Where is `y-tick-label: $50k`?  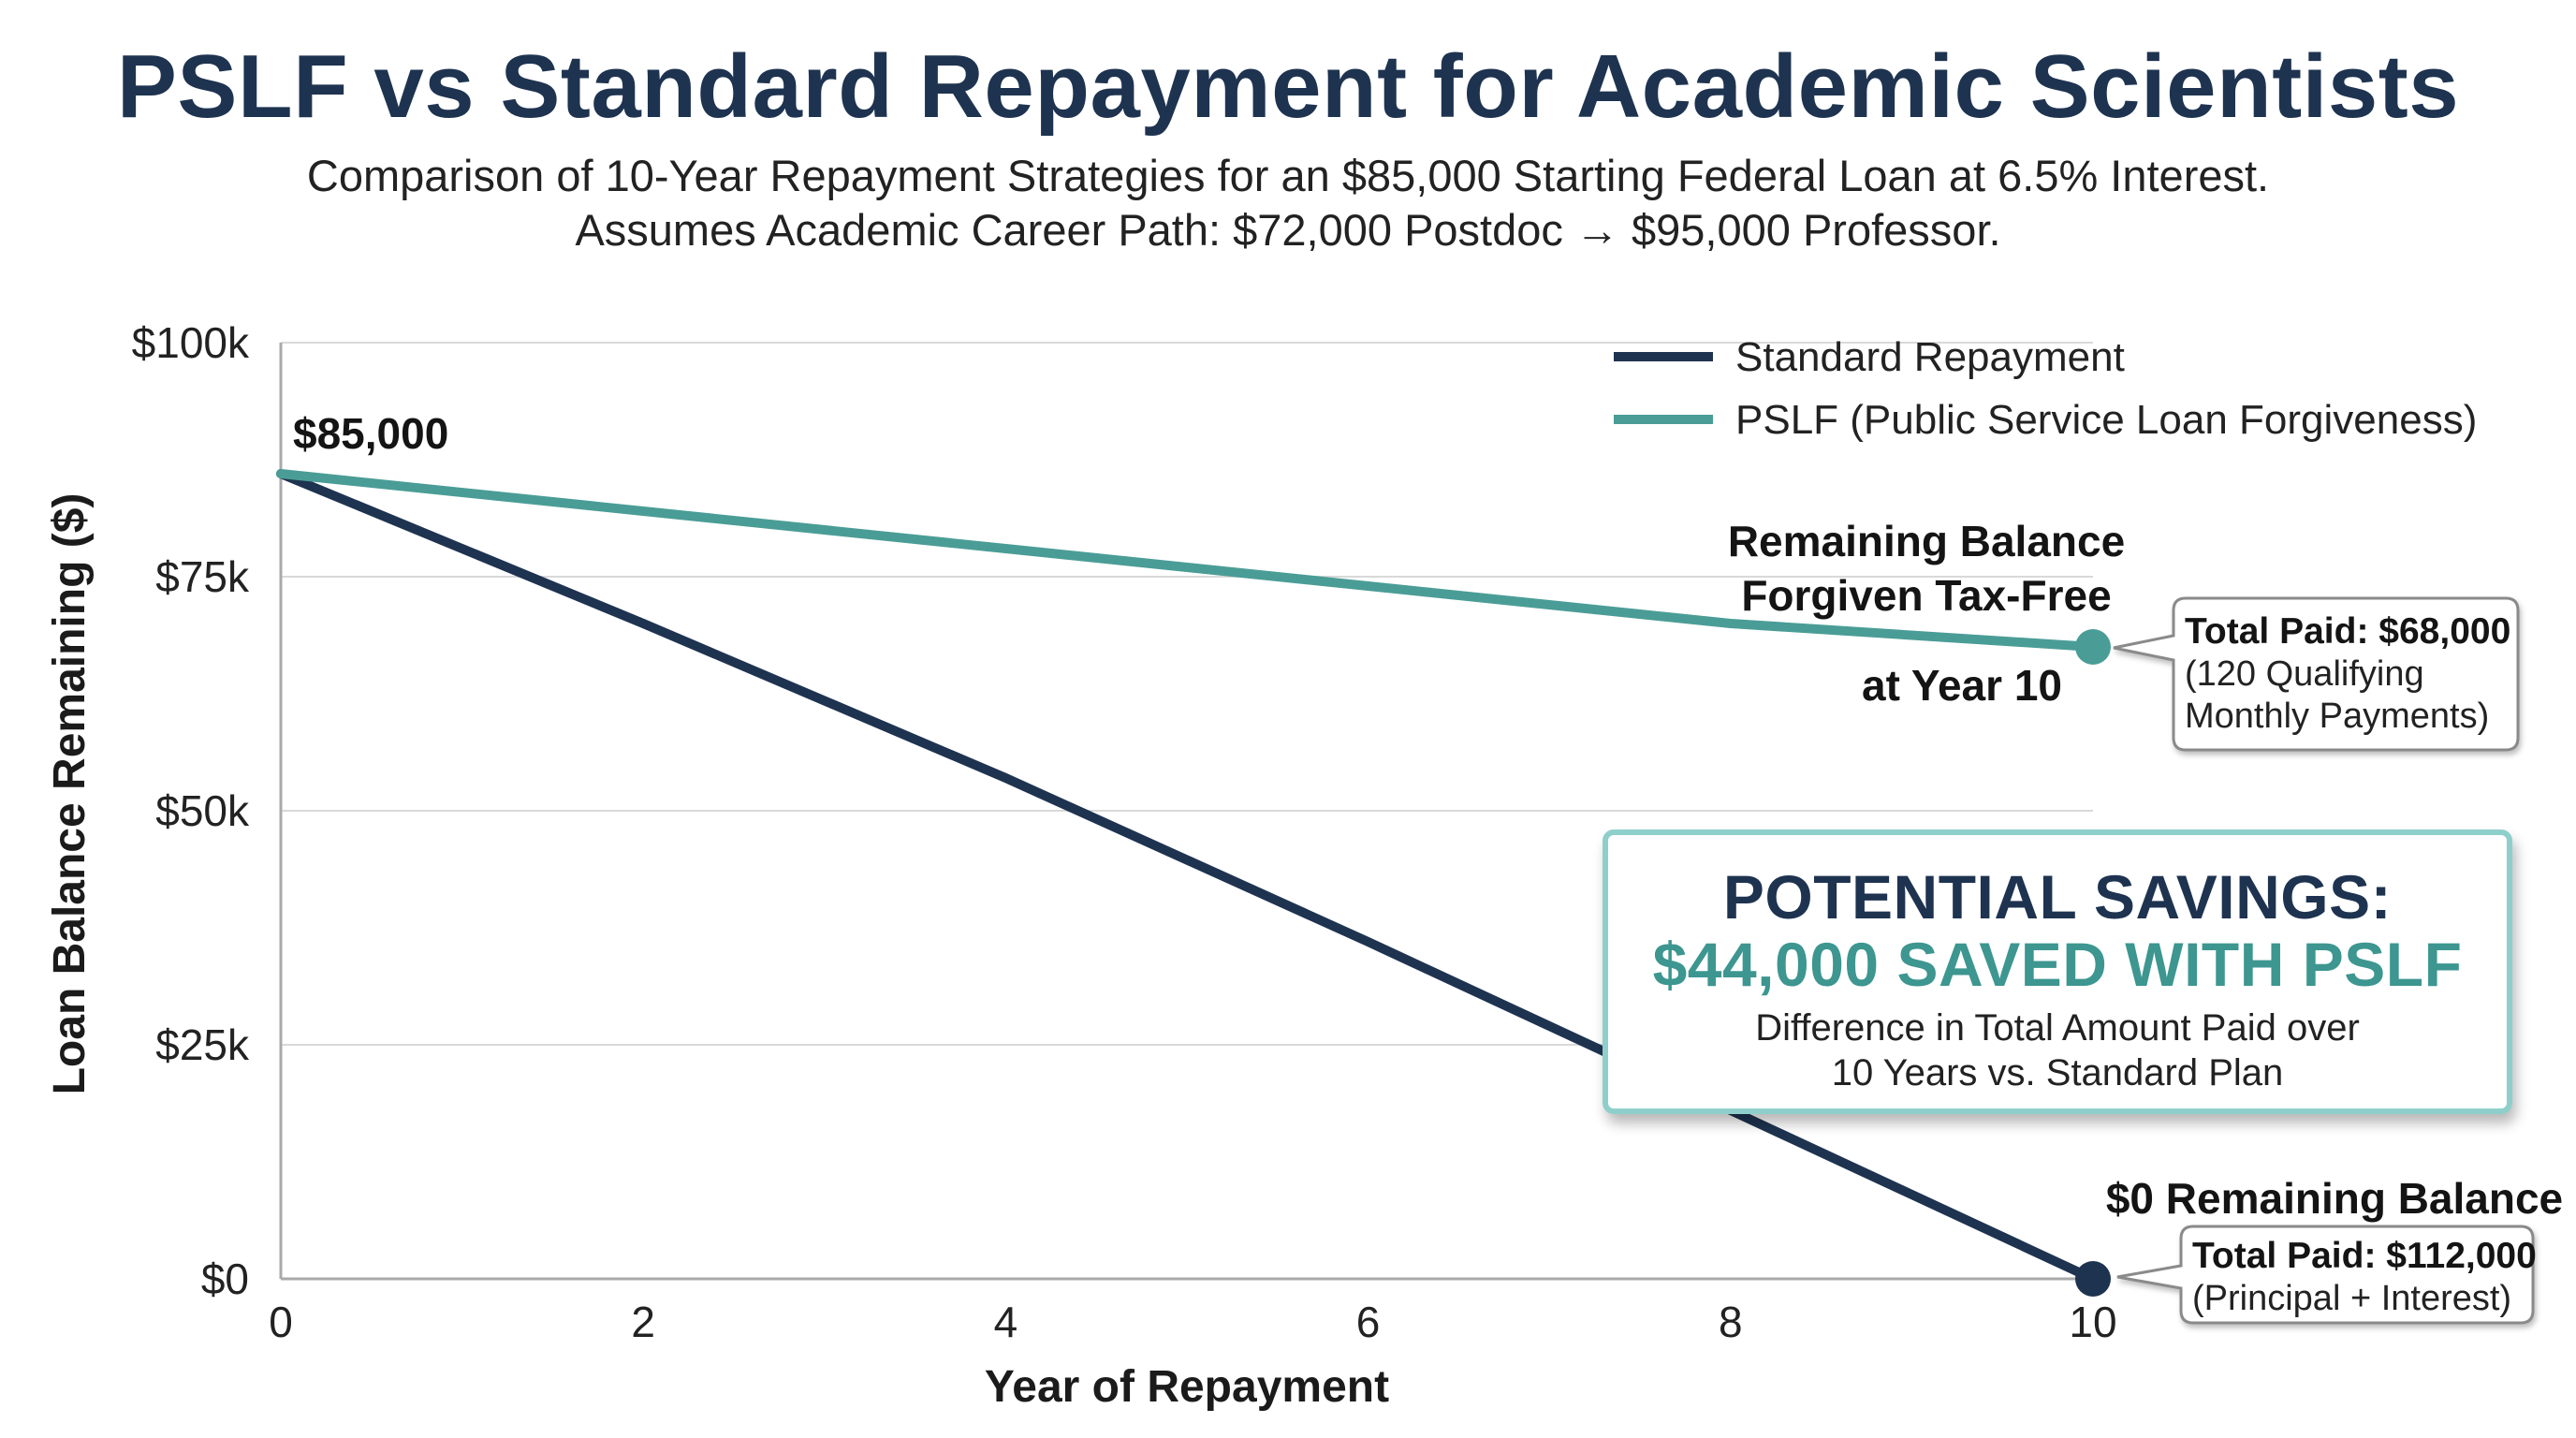 y-tick-label: $50k is located at coordinates (202, 810).